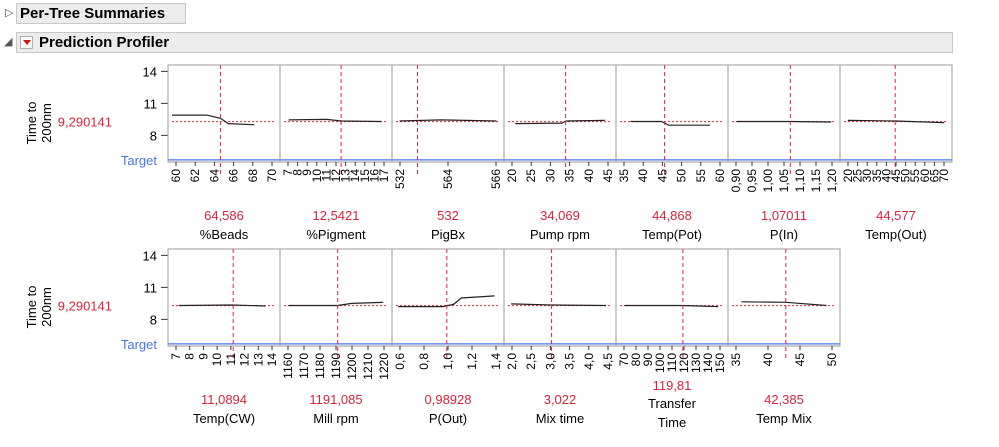 Image resolution: width=999 pixels, height=447 pixels. I want to click on x-tick-label: 1,2, so click(472, 361).